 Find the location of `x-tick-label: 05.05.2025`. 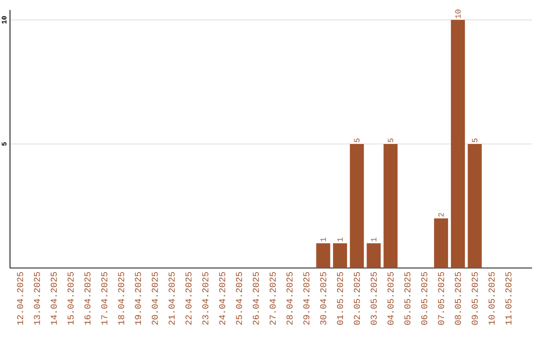

x-tick-label: 05.05.2025 is located at coordinates (407, 298).